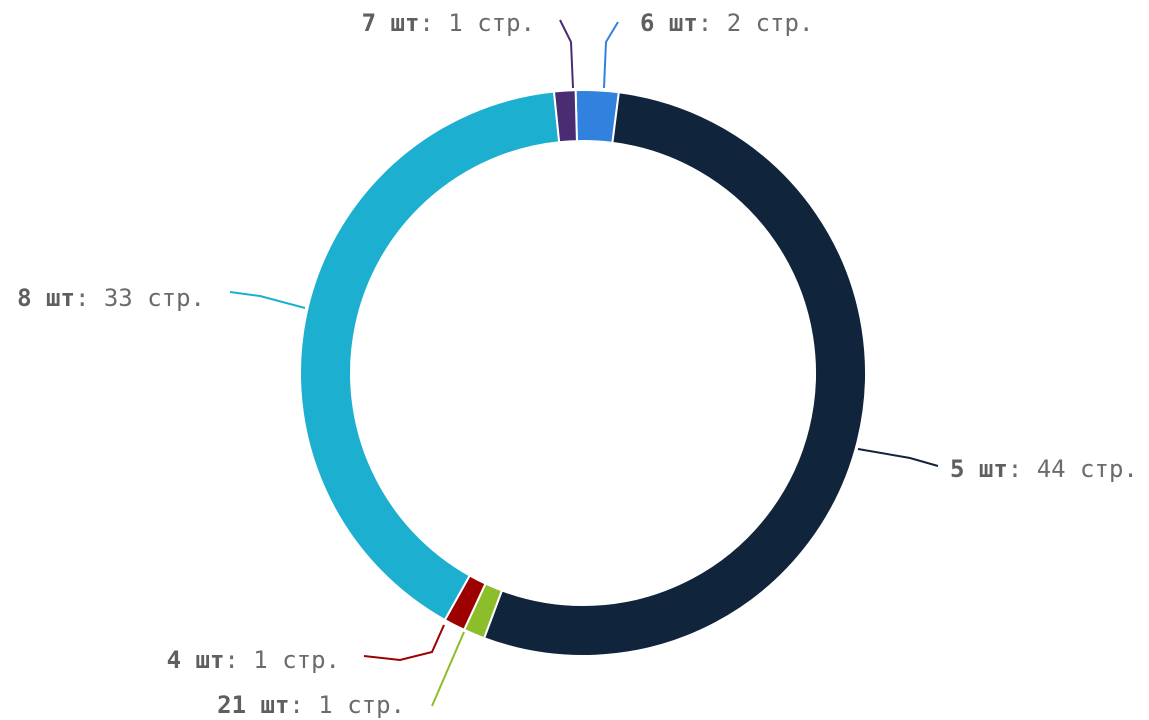  What do you see at coordinates (979, 469) in the screenshot?
I see `slice-category-5: 5 шт` at bounding box center [979, 469].